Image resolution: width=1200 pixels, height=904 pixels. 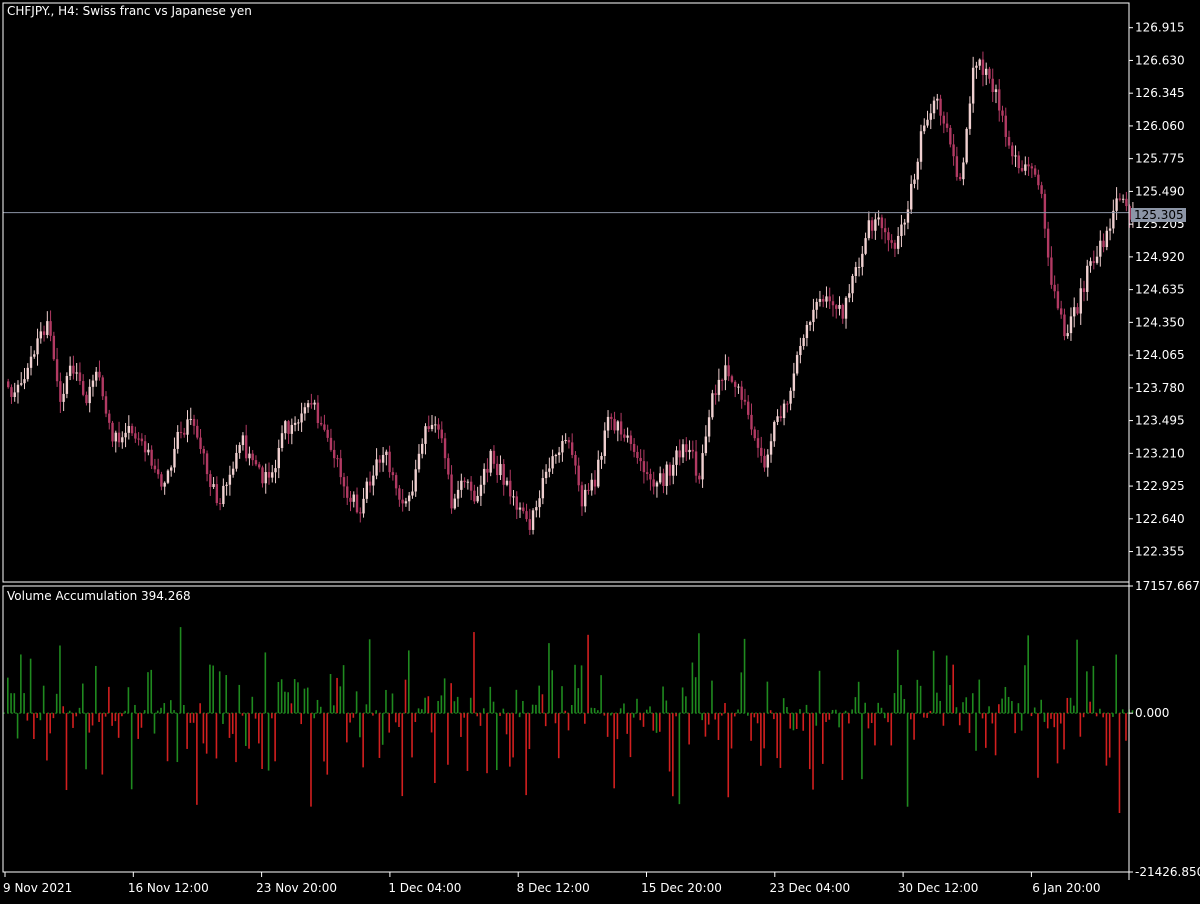 What do you see at coordinates (1160, 322) in the screenshot?
I see `y-tick-label: 124.350` at bounding box center [1160, 322].